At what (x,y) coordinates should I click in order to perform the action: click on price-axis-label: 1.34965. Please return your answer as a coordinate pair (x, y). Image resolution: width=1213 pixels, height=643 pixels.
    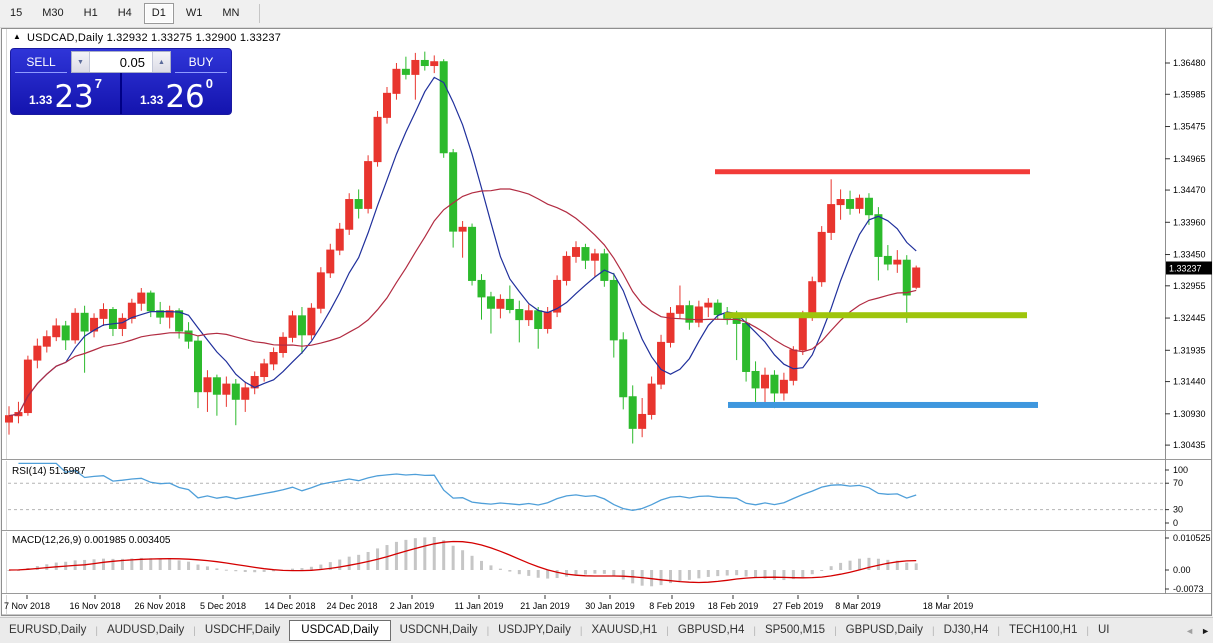
    Looking at the image, I should click on (1189, 159).